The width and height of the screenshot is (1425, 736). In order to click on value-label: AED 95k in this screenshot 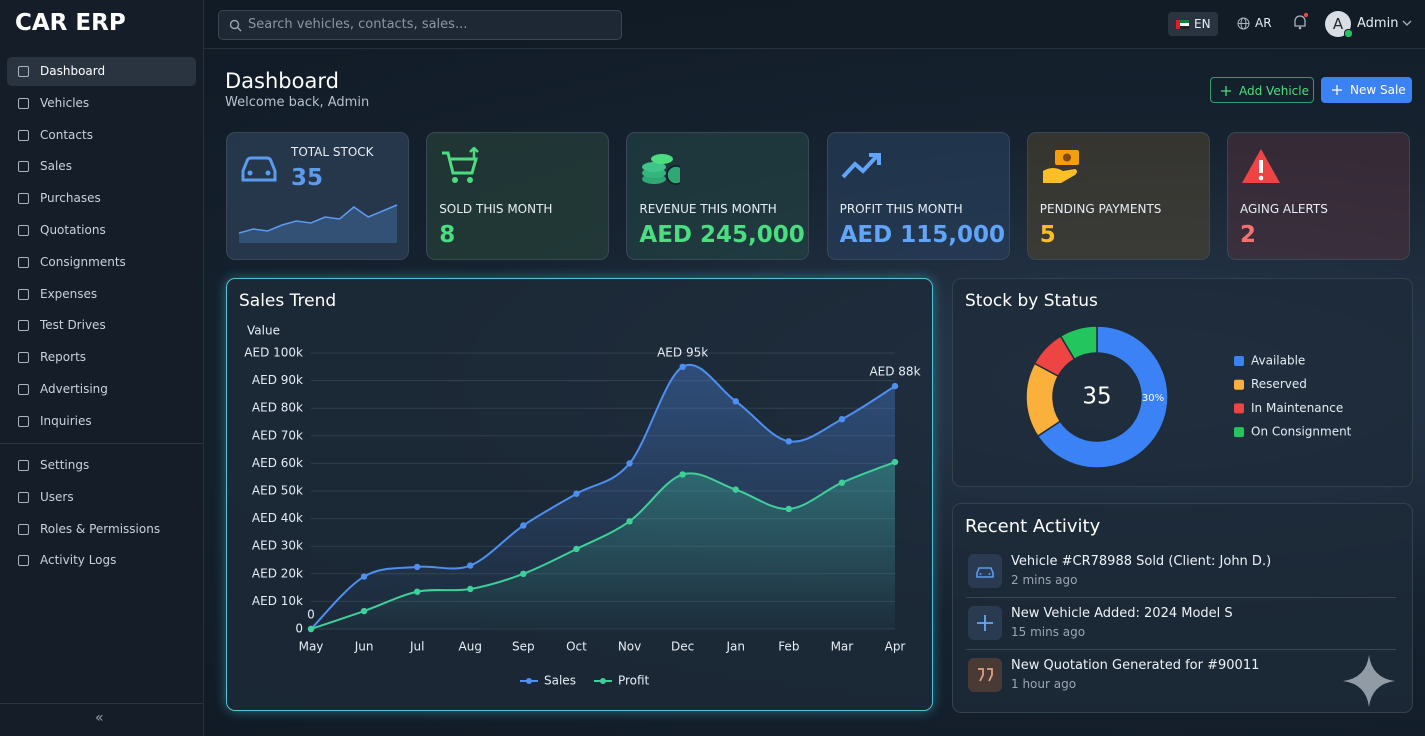, I will do `click(682, 352)`.